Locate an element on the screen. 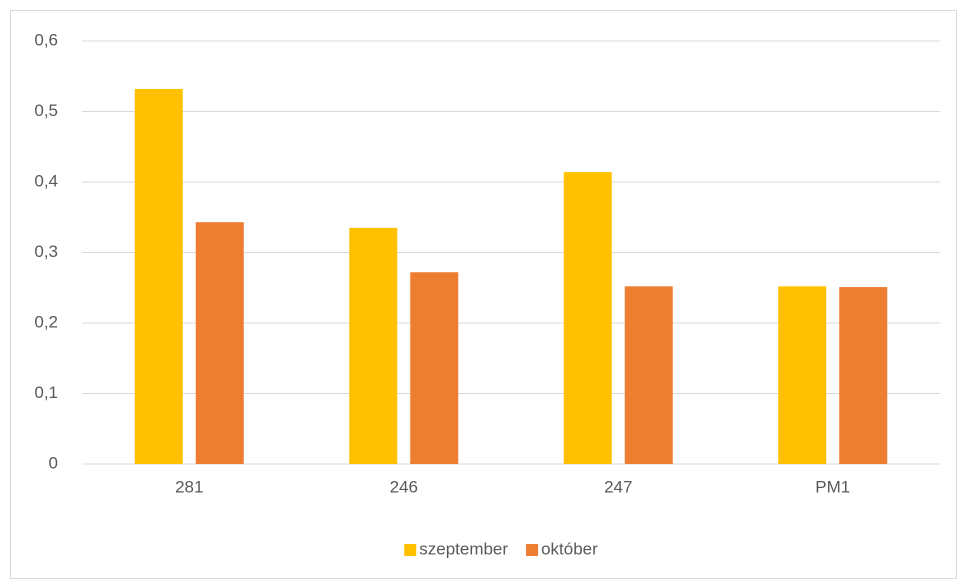 This screenshot has width=958, height=580. x-tick-label: 247 is located at coordinates (618, 486).